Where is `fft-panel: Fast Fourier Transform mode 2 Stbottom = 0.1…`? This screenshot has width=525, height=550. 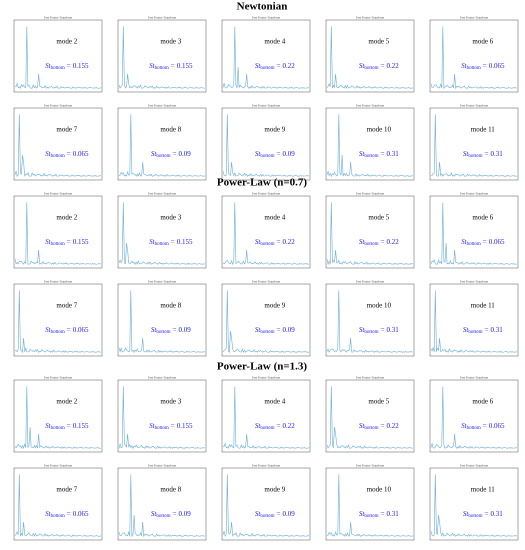
fft-panel: Fast Fourier Transform mode 2 Stbottom = 0.1… is located at coordinates (58, 230).